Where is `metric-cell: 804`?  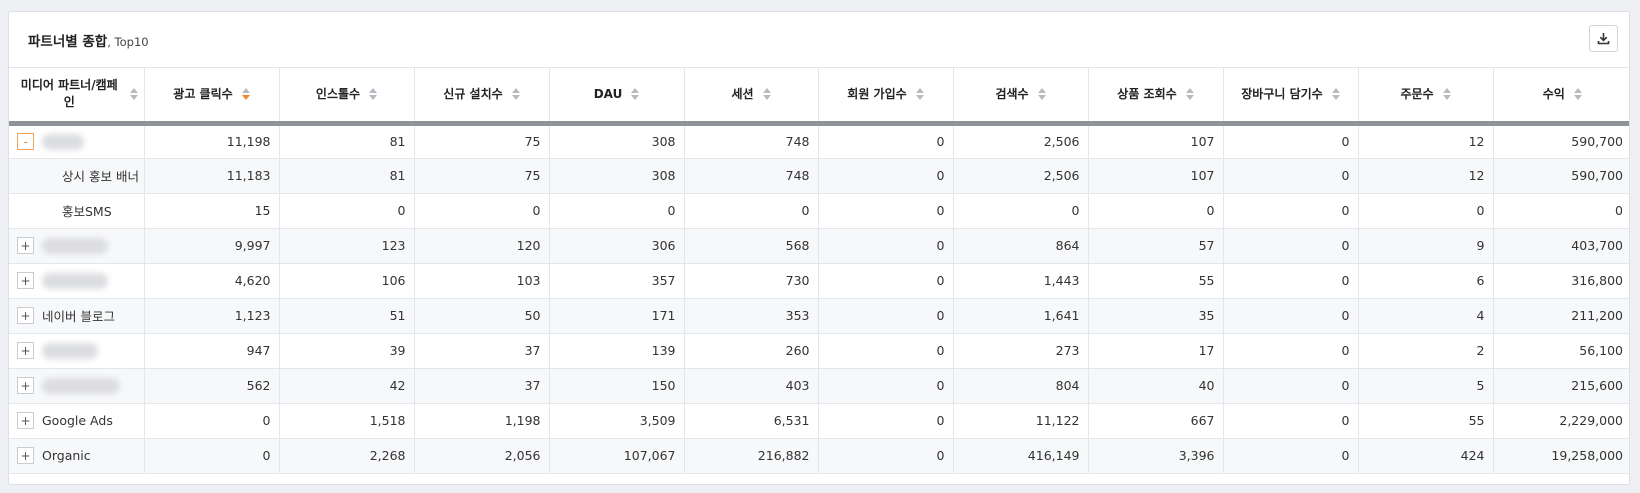 metric-cell: 804 is located at coordinates (1021, 386).